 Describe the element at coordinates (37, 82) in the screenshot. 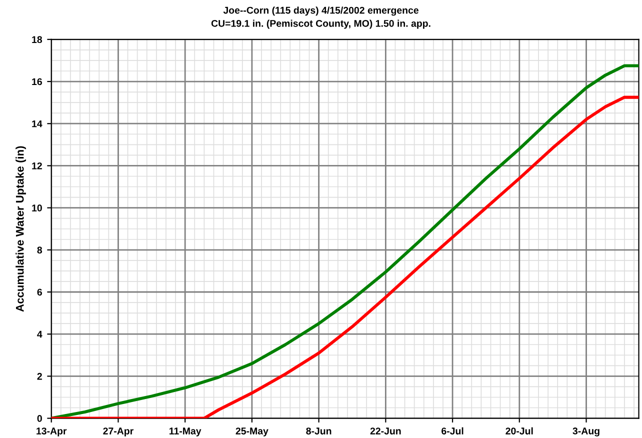

I see `y-tick-label: 16` at that location.